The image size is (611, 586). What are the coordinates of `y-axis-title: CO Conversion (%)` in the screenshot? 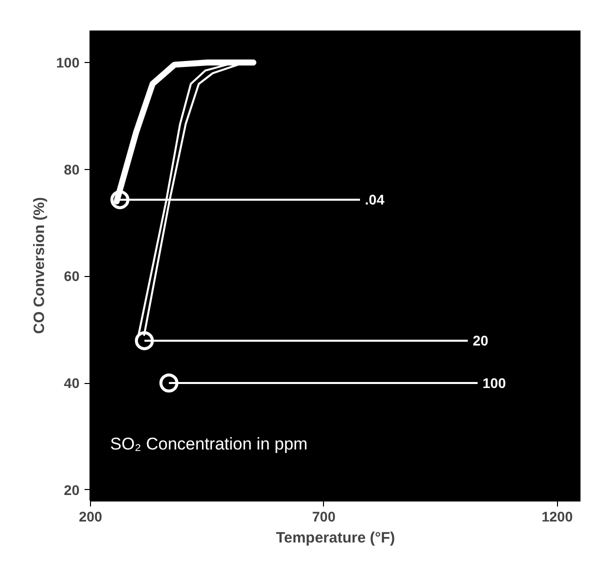 It's located at (39, 265).